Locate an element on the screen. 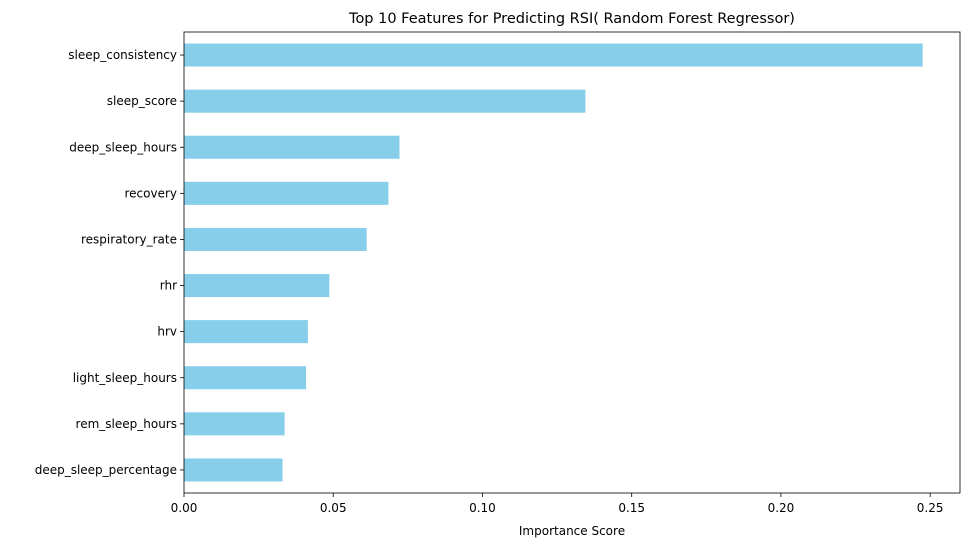  y-tick-label: respiratory_rate is located at coordinates (129, 239).